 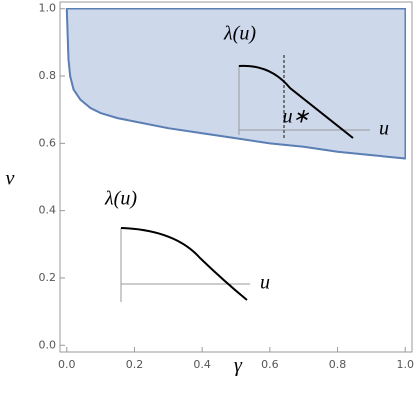 I want to click on inset-top: λ(u) u u∗, so click(x=306, y=81).